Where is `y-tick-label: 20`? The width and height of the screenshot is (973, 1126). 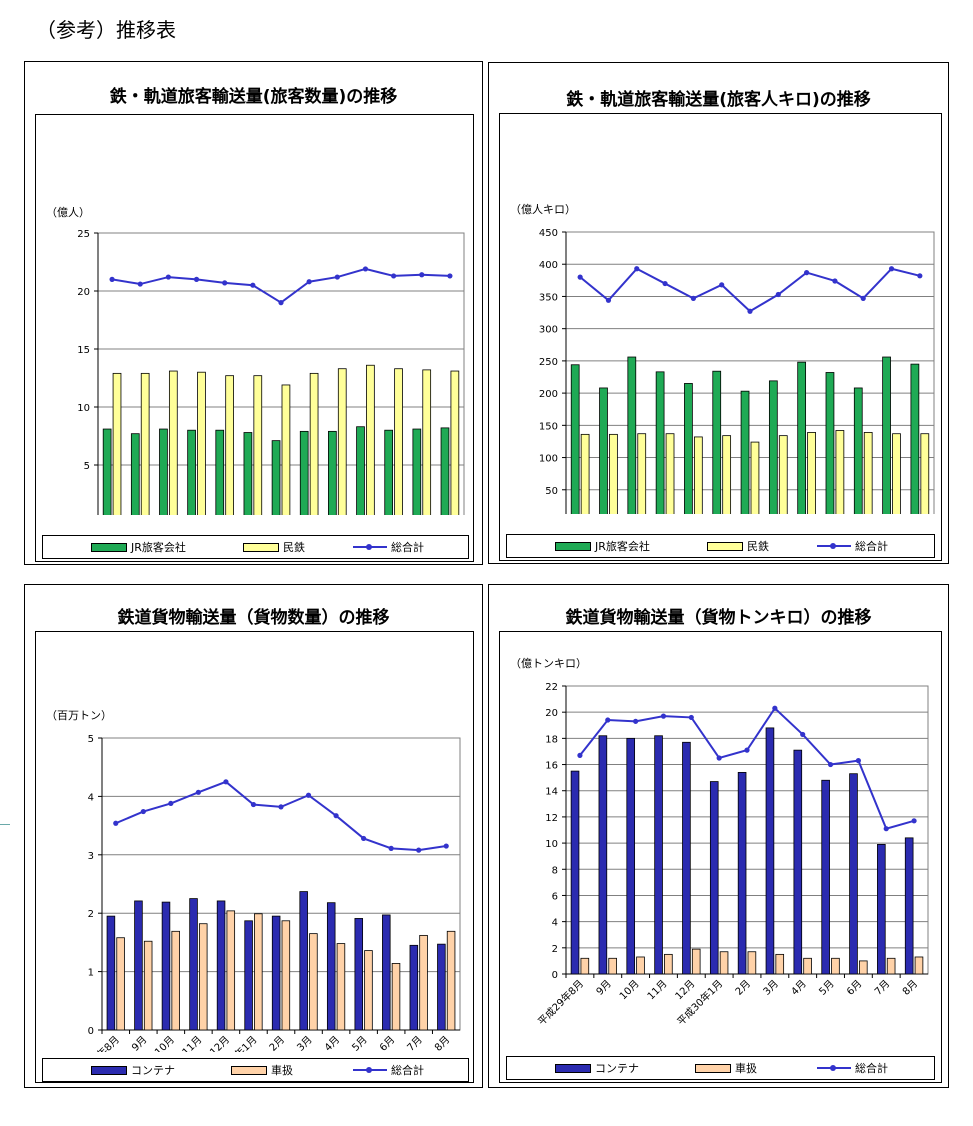
y-tick-label: 20 is located at coordinates (551, 713).